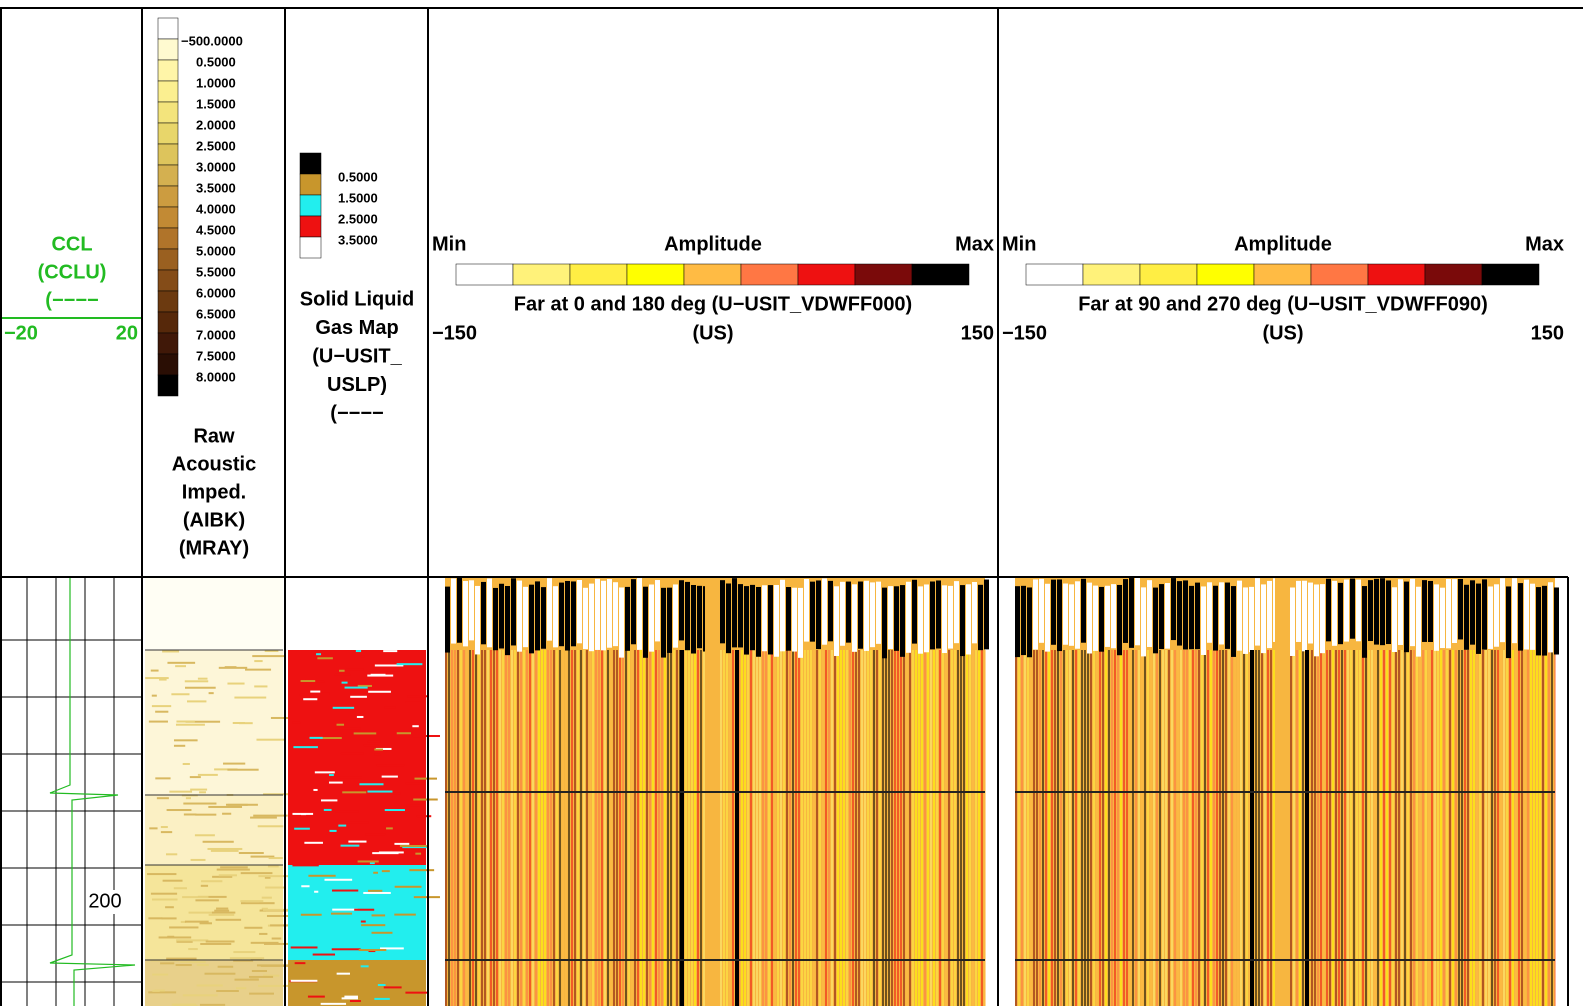  What do you see at coordinates (1339, 274) in the screenshot?
I see `colorbar-swatch` at bounding box center [1339, 274].